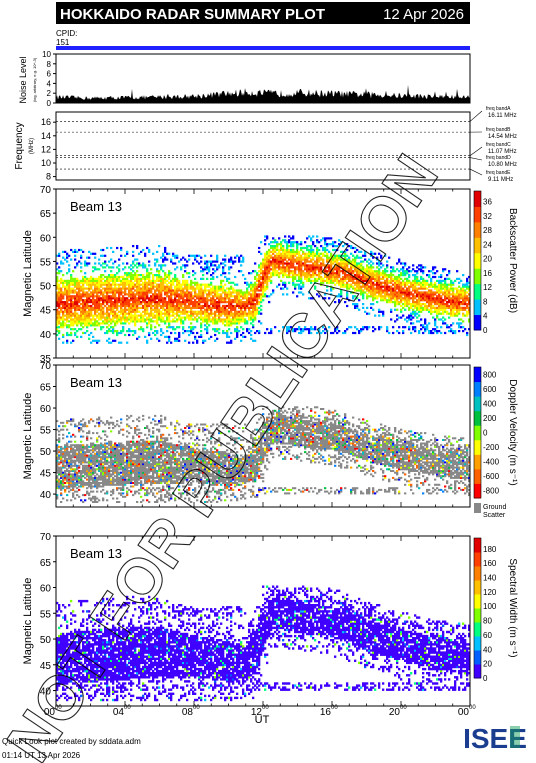 The image size is (536, 763). Describe the element at coordinates (46, 163) in the screenshot. I see `freq-ytick-label: 10` at that location.